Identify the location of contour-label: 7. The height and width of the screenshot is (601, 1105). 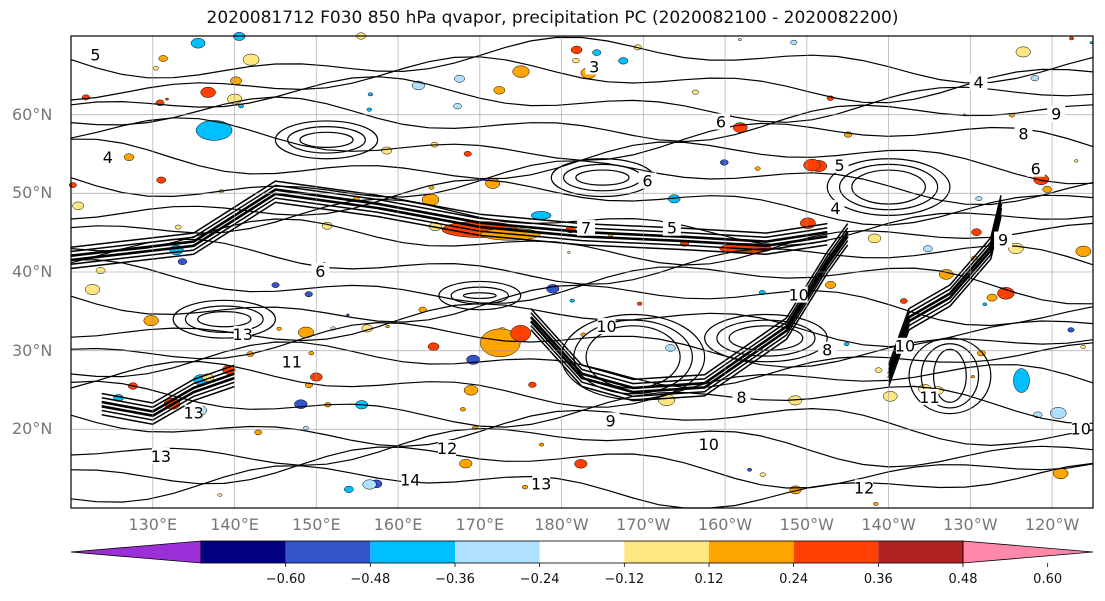
(586, 228).